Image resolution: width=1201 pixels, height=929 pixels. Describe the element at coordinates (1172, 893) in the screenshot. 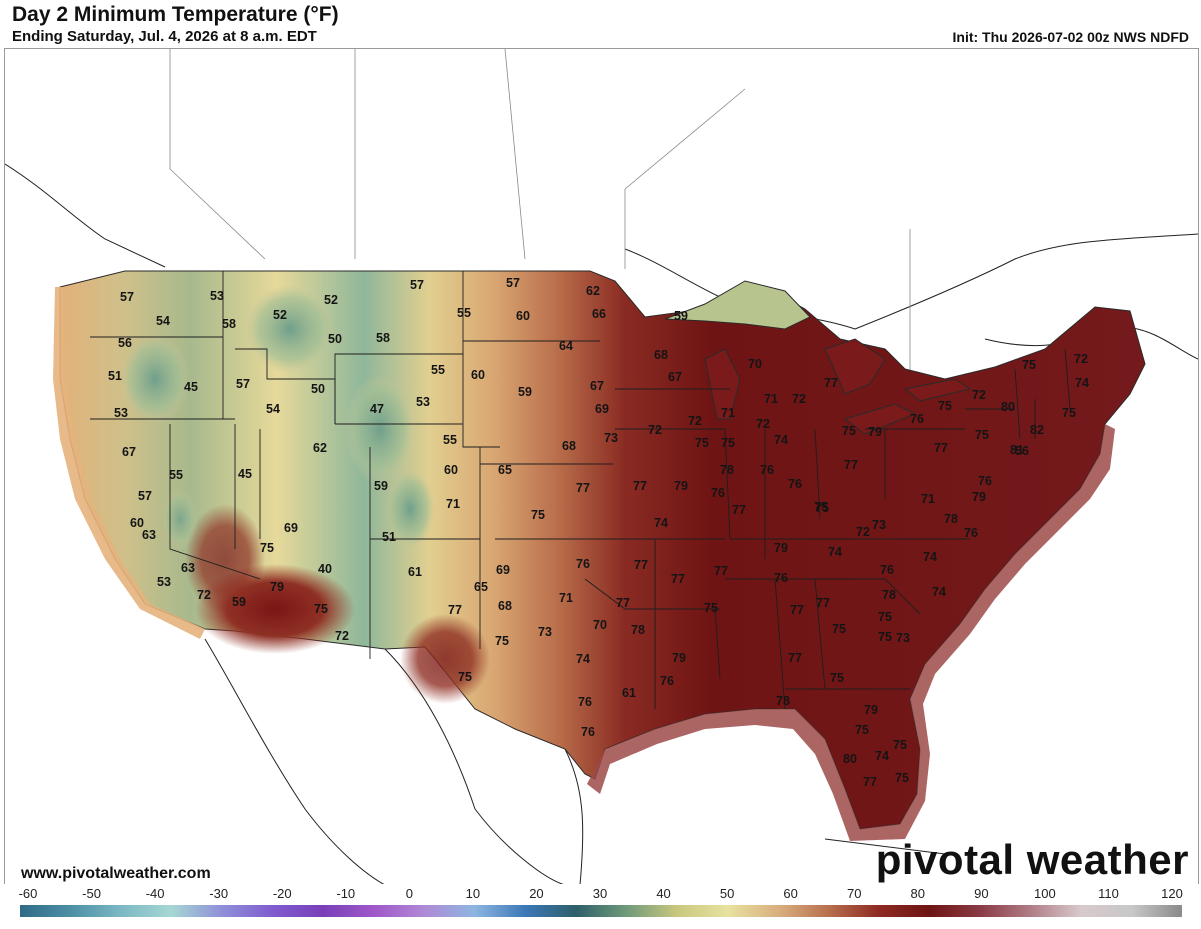

I see `scale-tick: 120` at that location.